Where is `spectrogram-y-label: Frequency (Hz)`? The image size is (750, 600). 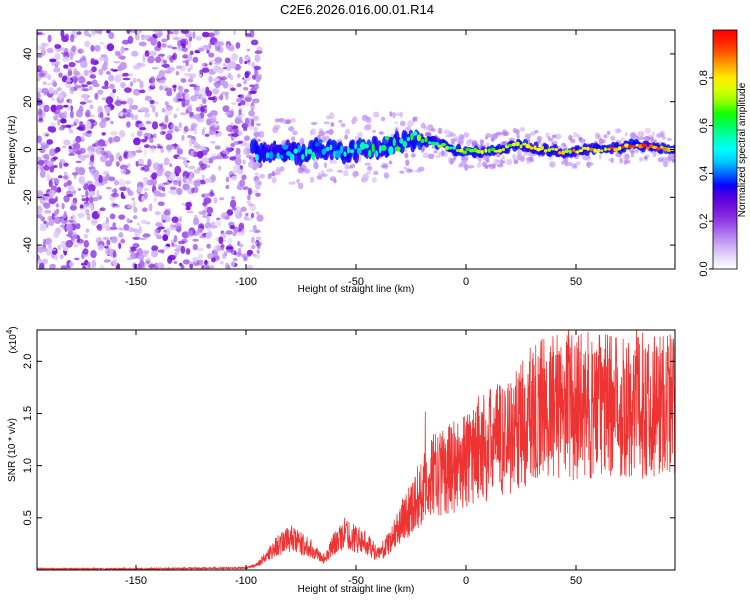 spectrogram-y-label: Frequency (Hz) is located at coordinates (12, 150).